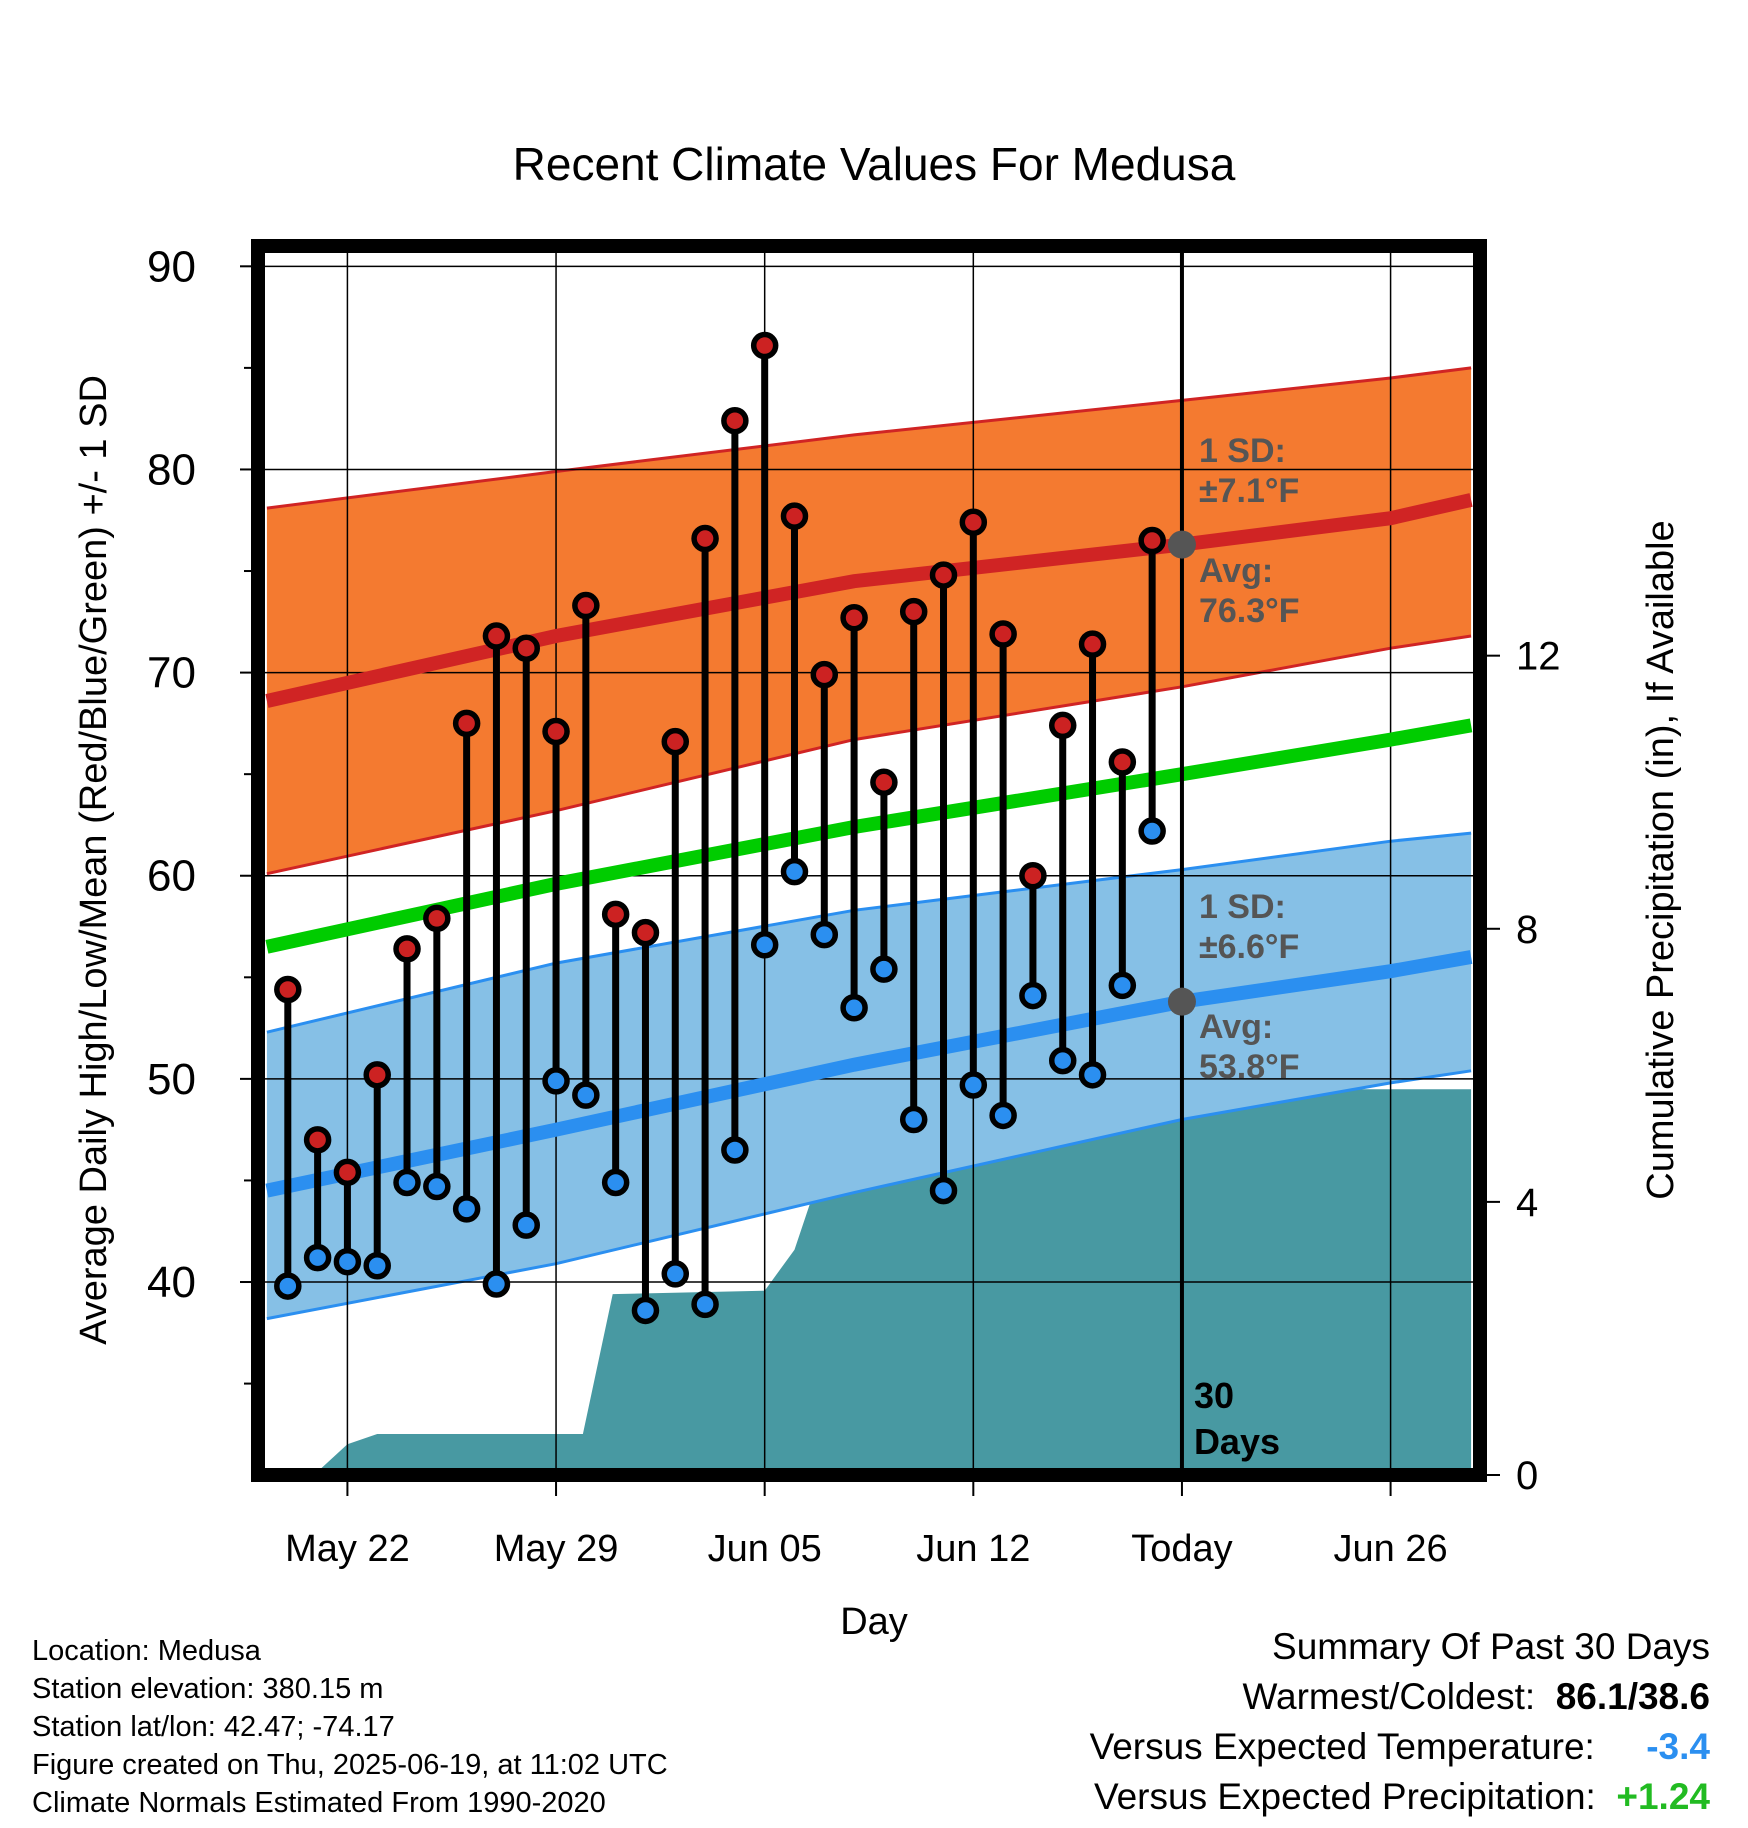 The width and height of the screenshot is (1748, 1828). Describe the element at coordinates (973, 1549) in the screenshot. I see `x-tick-label: Jun 12` at that location.